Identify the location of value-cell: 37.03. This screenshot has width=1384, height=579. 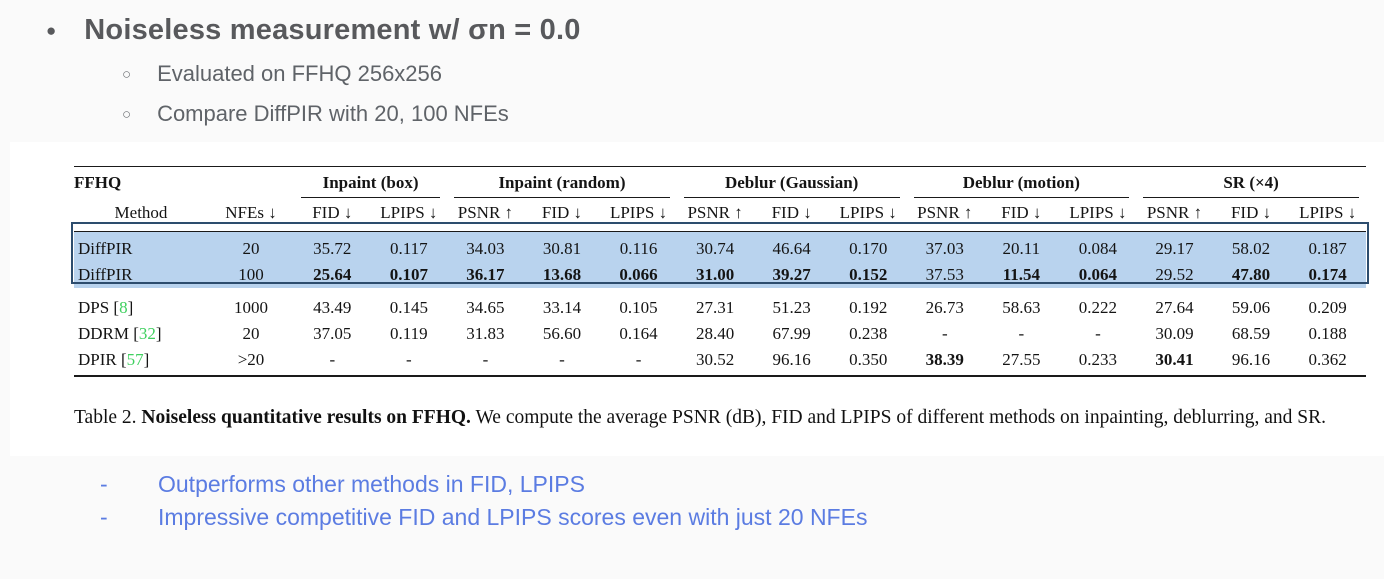
(945, 246).